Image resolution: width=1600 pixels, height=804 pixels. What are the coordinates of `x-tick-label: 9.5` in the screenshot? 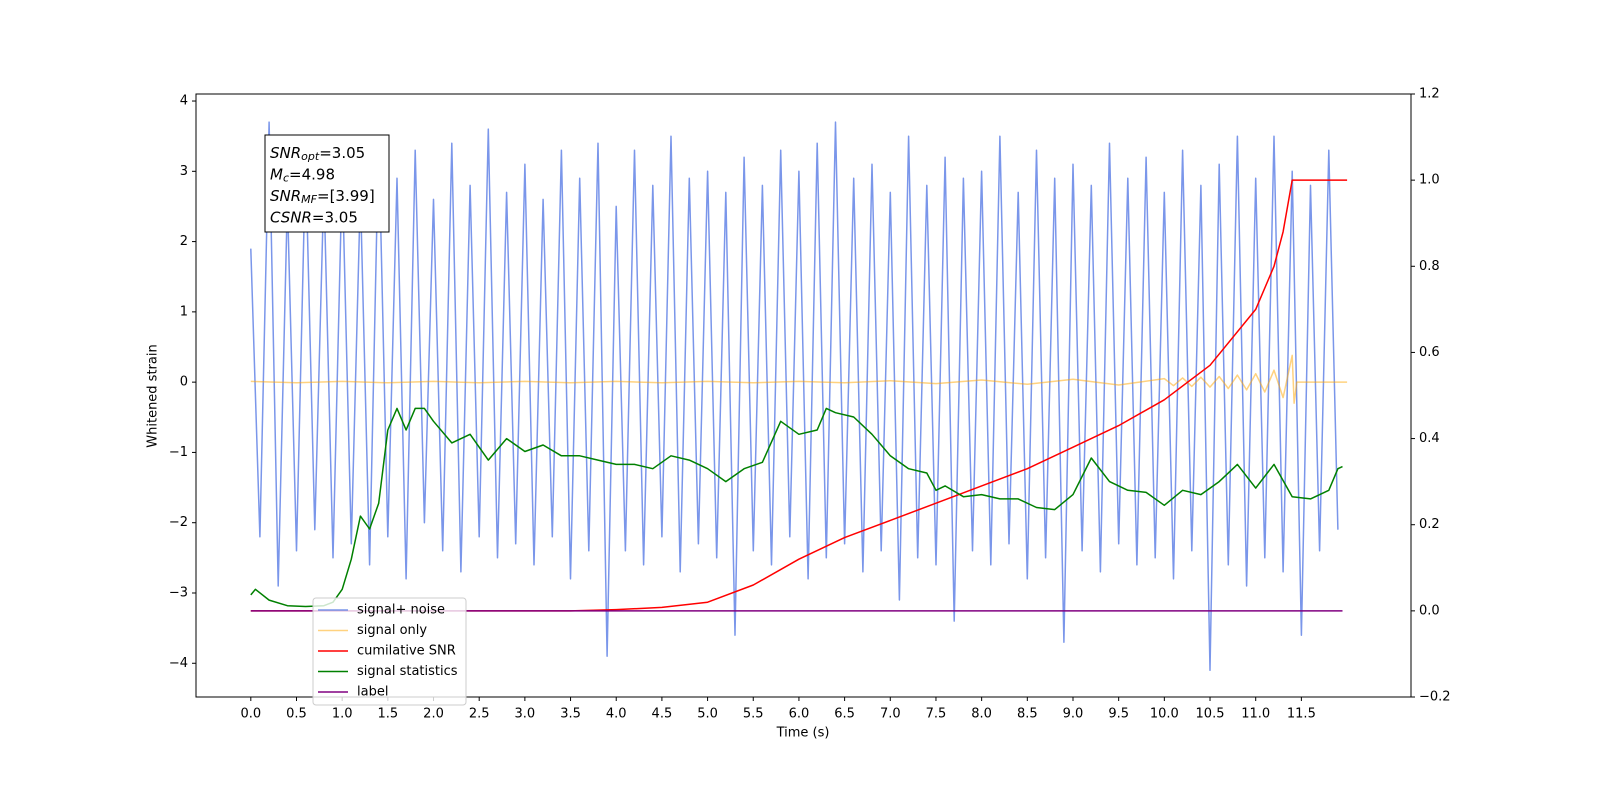 It's located at (1118, 714).